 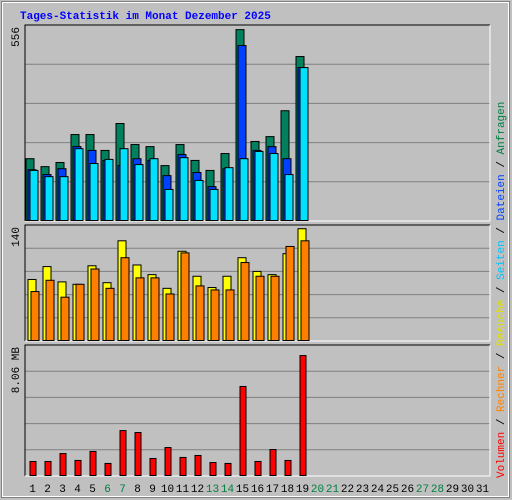 I want to click on legend-entry: Dateien, so click(x=502, y=197).